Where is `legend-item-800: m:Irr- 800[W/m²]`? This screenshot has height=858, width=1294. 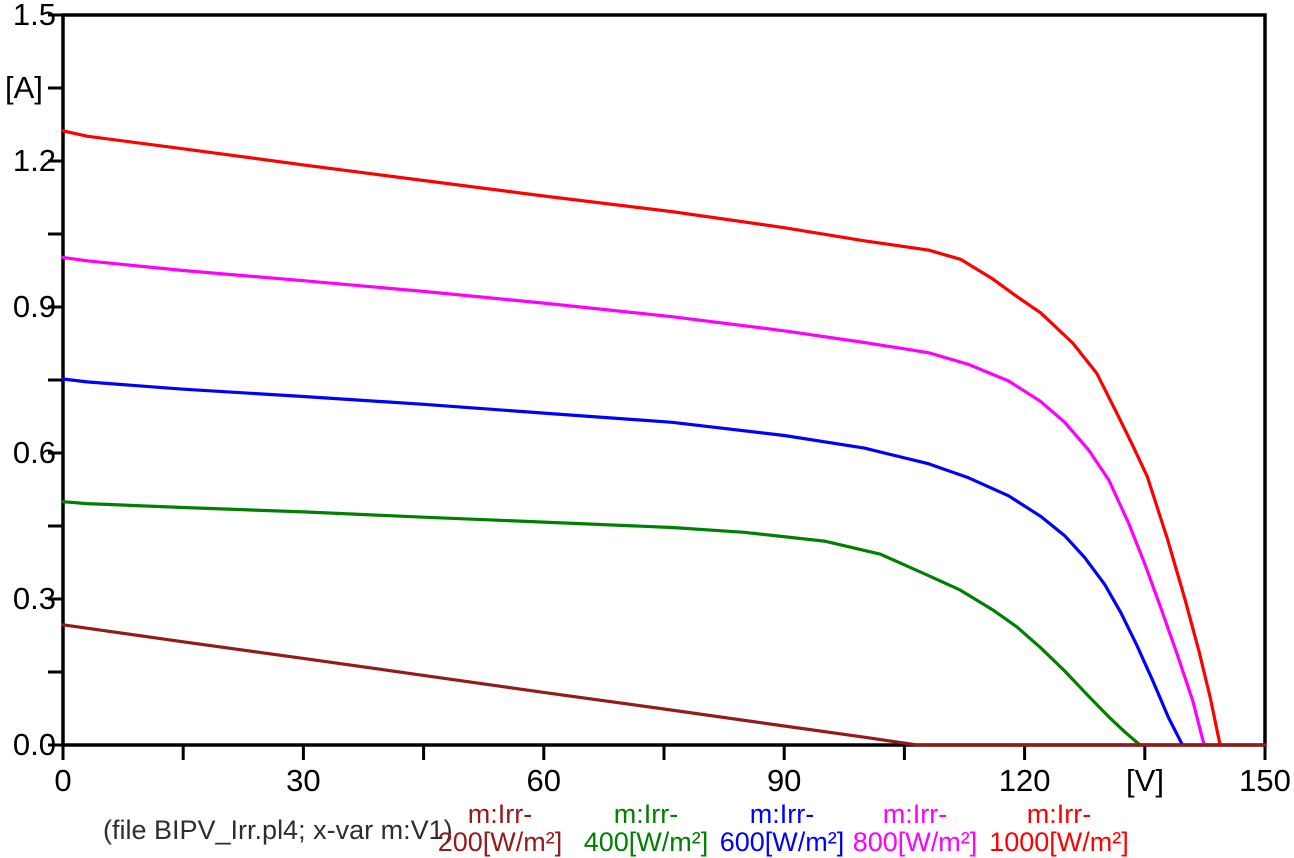 legend-item-800: m:Irr- 800[W/m²] is located at coordinates (915, 828).